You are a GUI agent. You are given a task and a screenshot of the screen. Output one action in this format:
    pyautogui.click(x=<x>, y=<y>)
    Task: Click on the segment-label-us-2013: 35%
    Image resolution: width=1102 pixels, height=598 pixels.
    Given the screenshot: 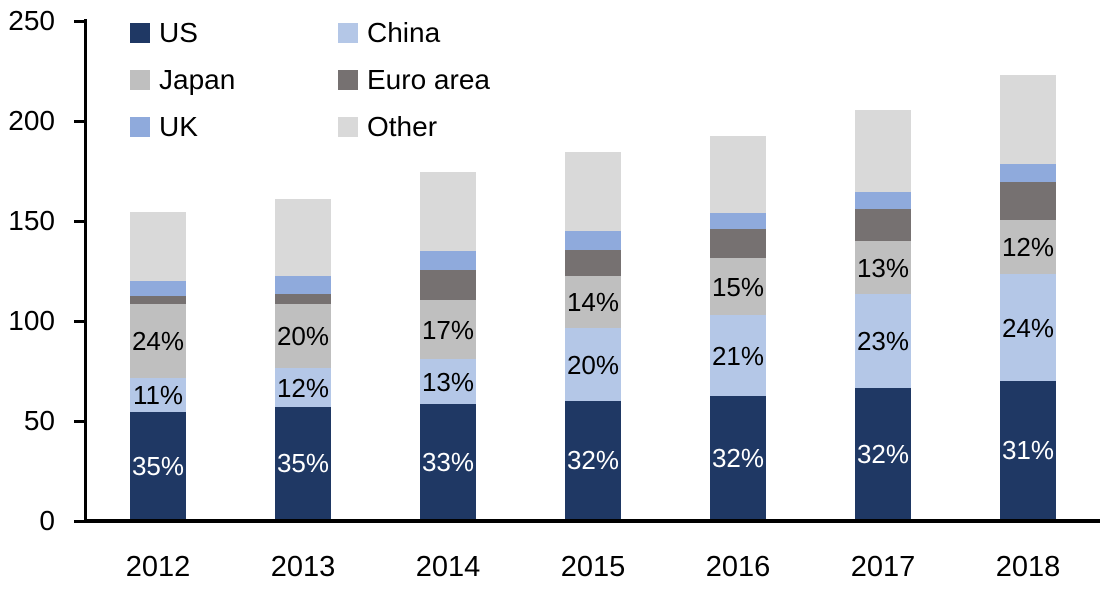 What is the action you would take?
    pyautogui.click(x=303, y=463)
    